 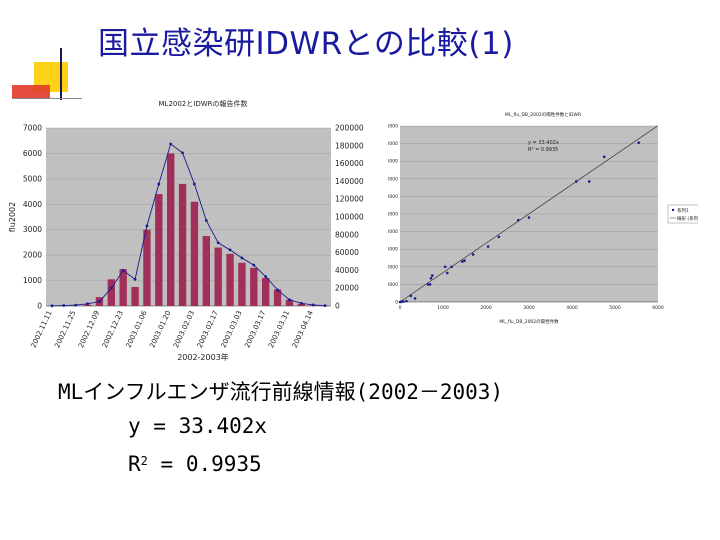 What do you see at coordinates (198, 426) in the screenshot?
I see `regression-equation: y = 33.402x` at bounding box center [198, 426].